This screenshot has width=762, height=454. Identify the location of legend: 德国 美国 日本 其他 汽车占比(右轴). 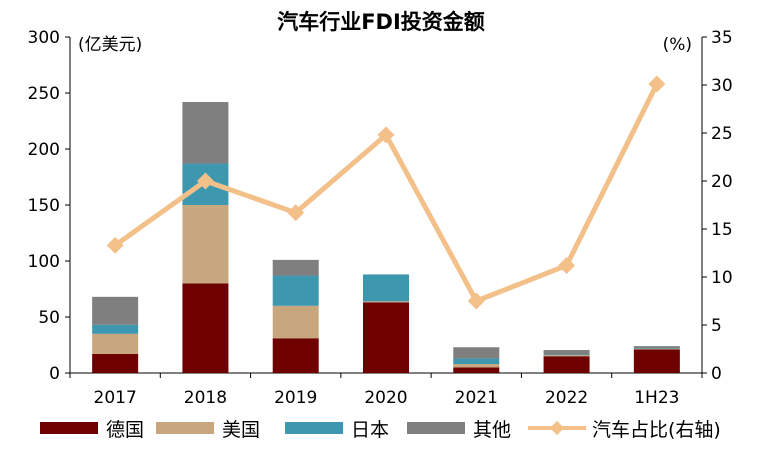
(381, 430).